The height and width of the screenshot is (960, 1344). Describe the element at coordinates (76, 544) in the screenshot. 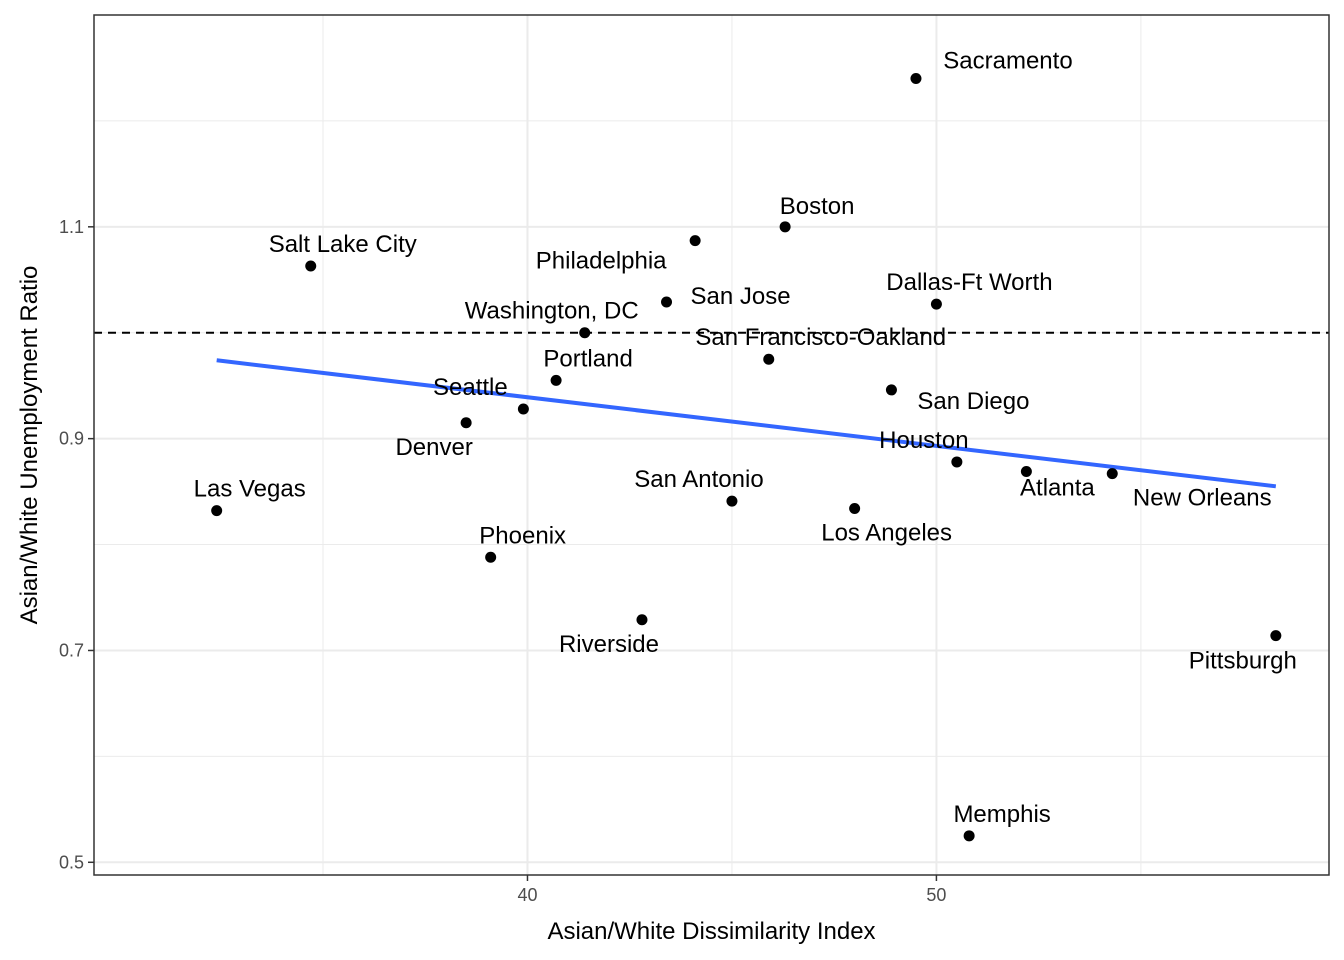

I see `y-axis: 0.5 0.7 0.9 1.1` at that location.